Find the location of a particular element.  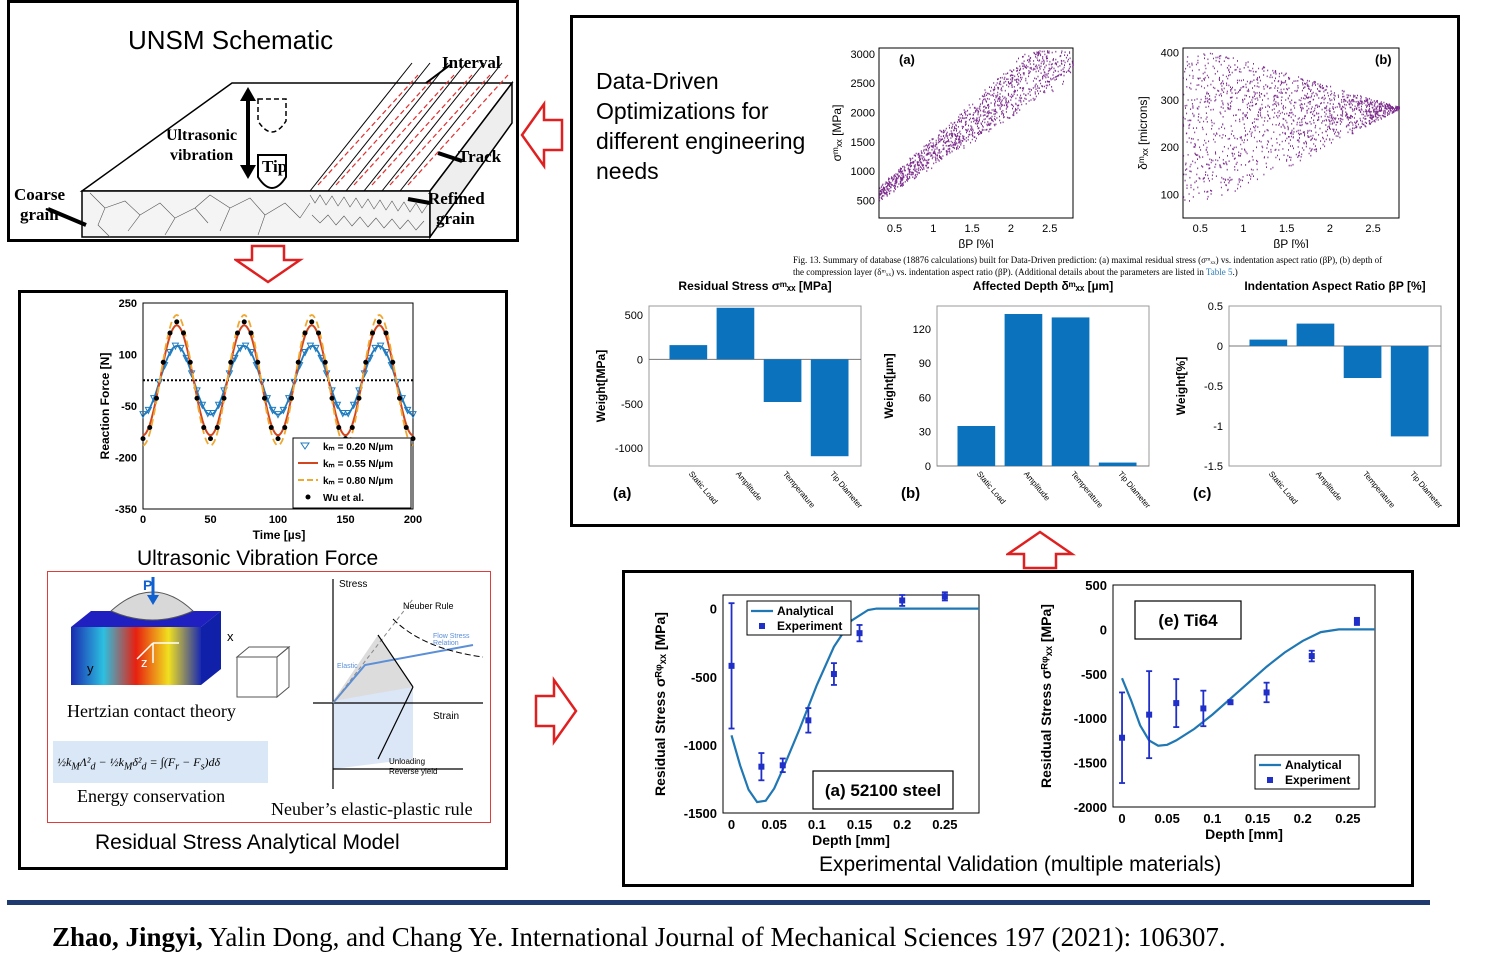

label-interval: Interval is located at coordinates (471, 62).